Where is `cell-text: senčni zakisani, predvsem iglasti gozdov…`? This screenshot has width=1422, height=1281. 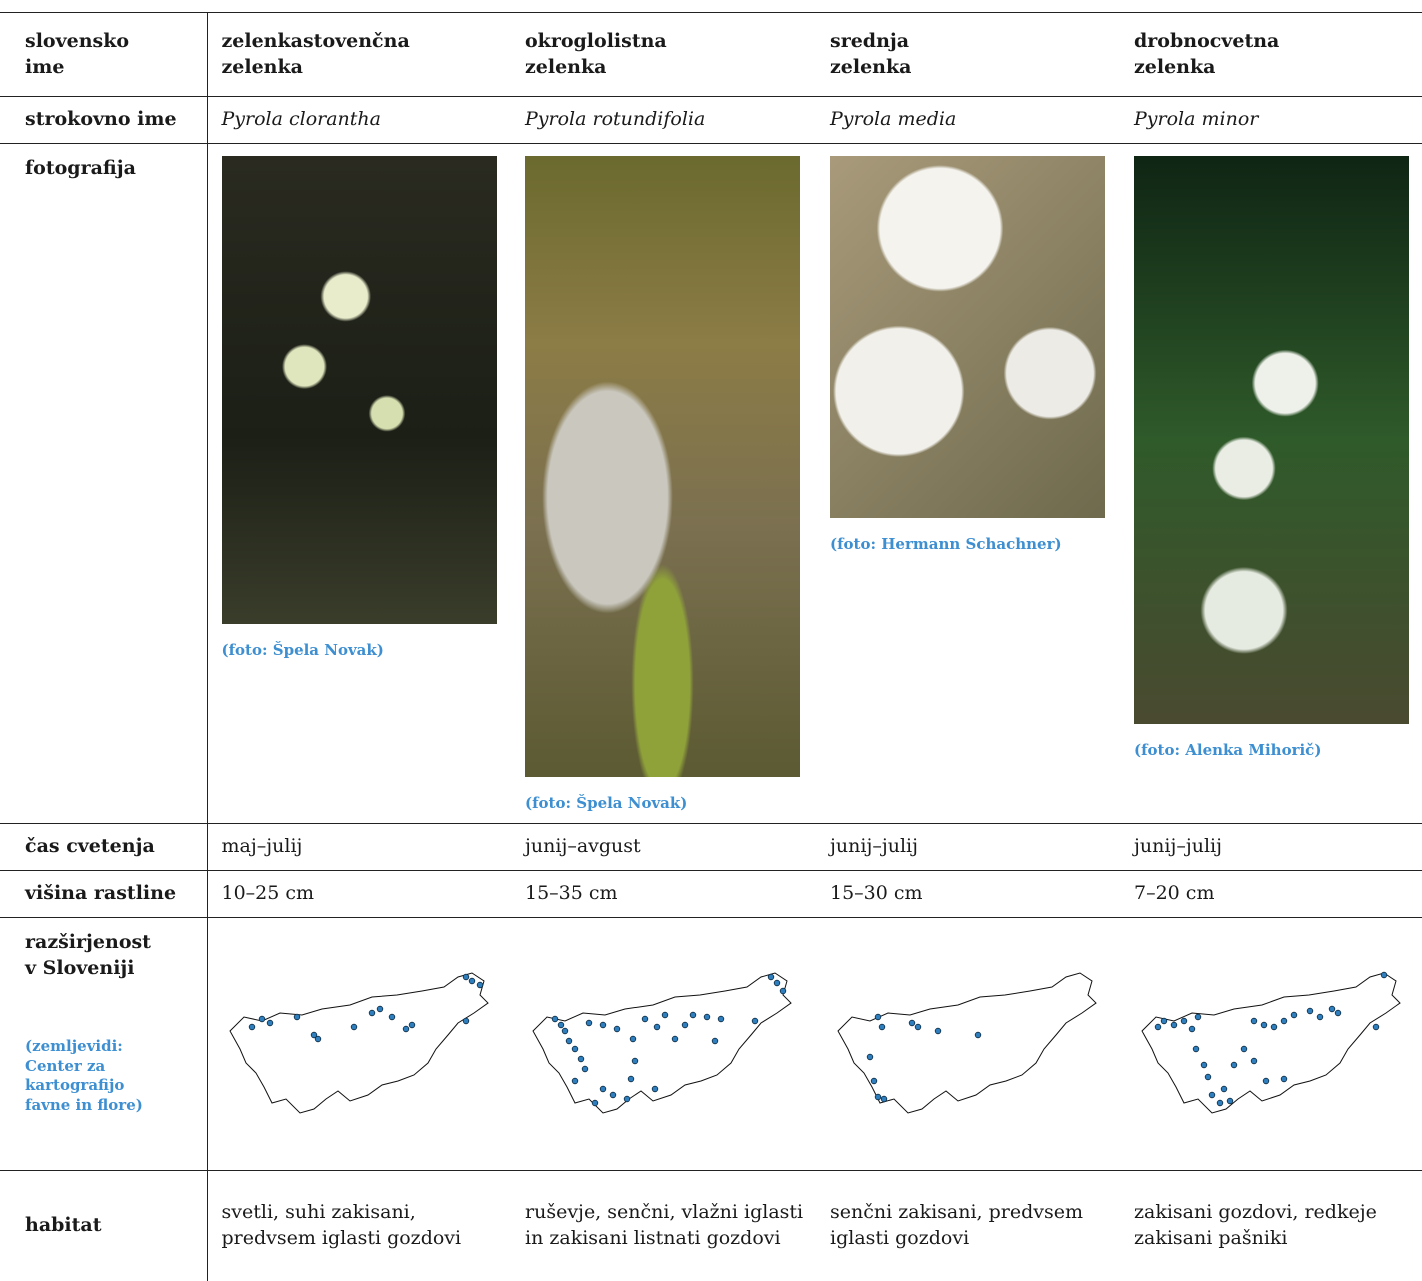 cell-text: senčni zakisani, predvsem iglasti gozdov… is located at coordinates (957, 1225).